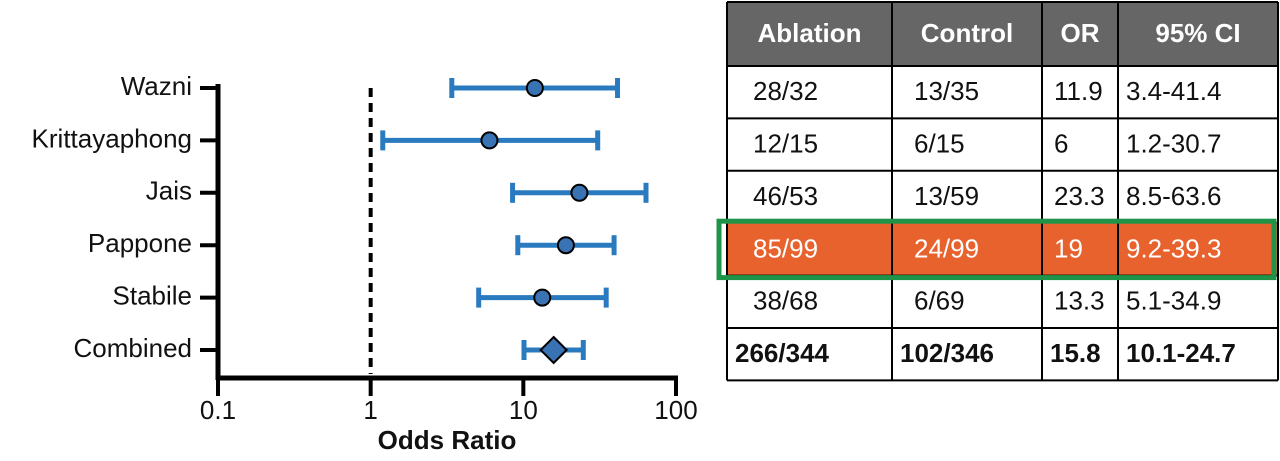 This screenshot has width=1280, height=461. What do you see at coordinates (554, 350) in the screenshot?
I see `point-diamond` at bounding box center [554, 350].